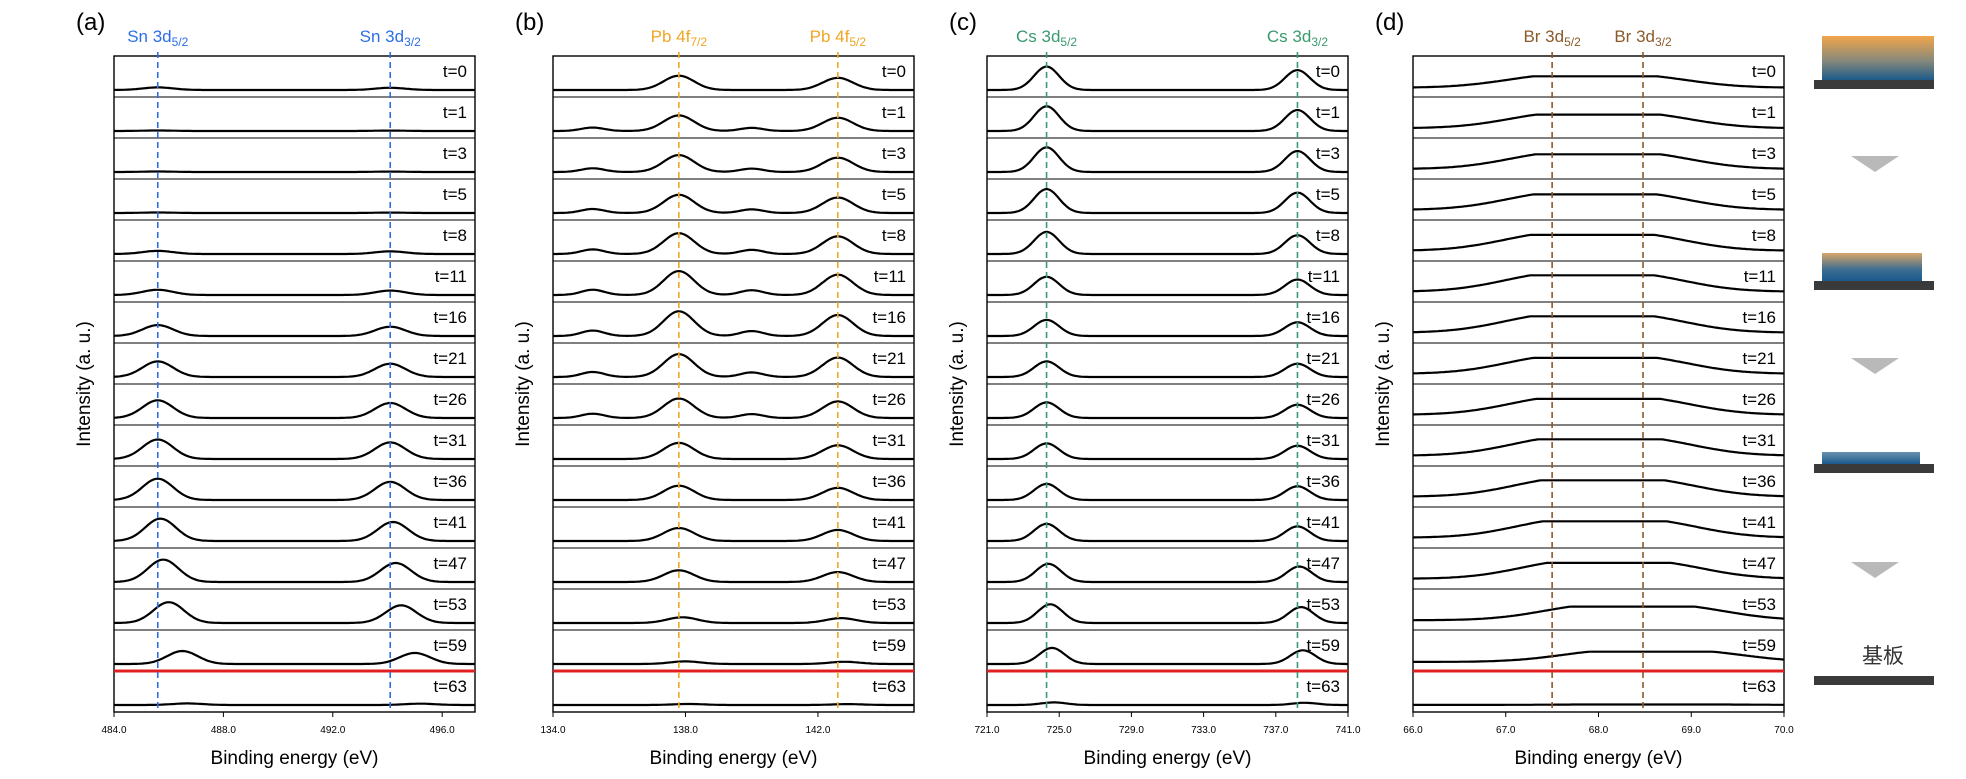 Image resolution: width=1966 pixels, height=779 pixels. What do you see at coordinates (1878, 58) in the screenshot?
I see `perovskite-film-thick` at bounding box center [1878, 58].